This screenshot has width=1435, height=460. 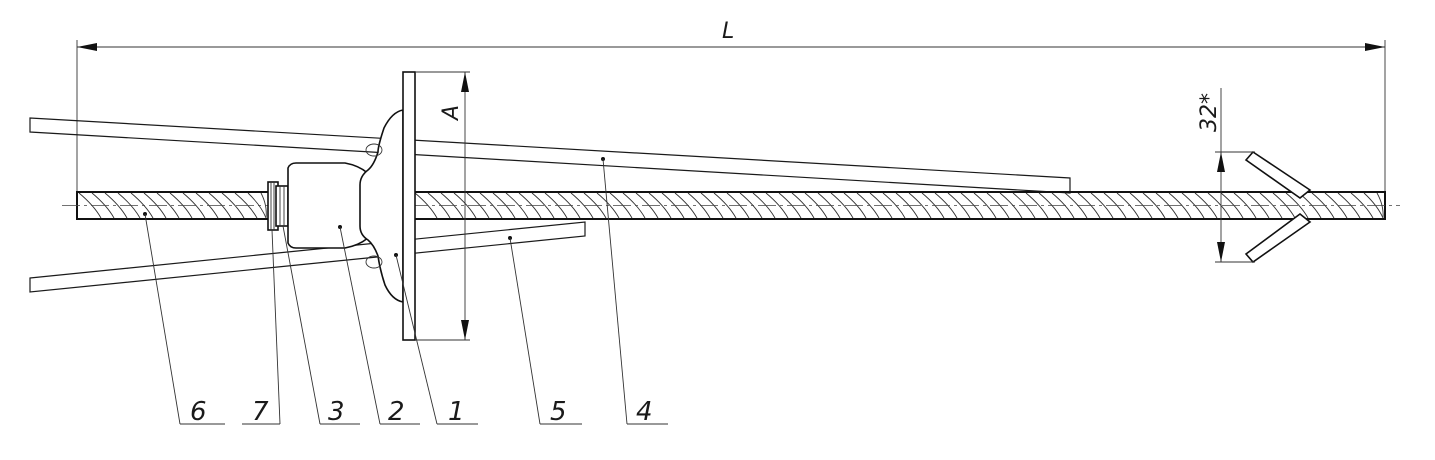 What do you see at coordinates (456, 412) in the screenshot?
I see `part-label-1: 1` at bounding box center [456, 412].